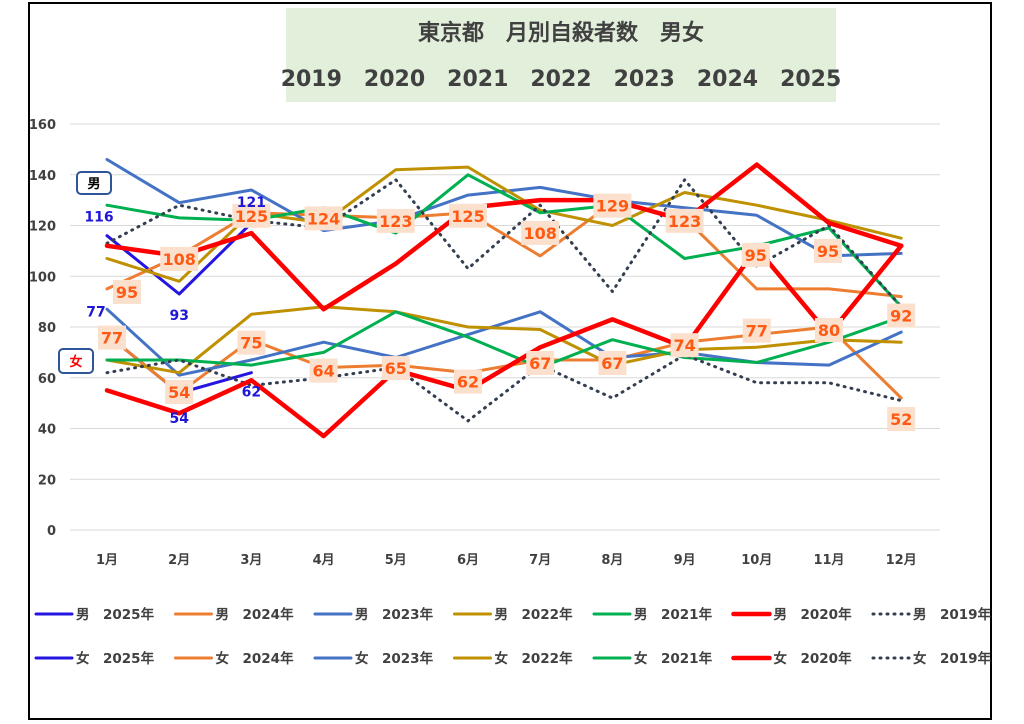 Image resolution: width=1024 pixels, height=724 pixels. I want to click on female-callout-label: 女, so click(75, 362).